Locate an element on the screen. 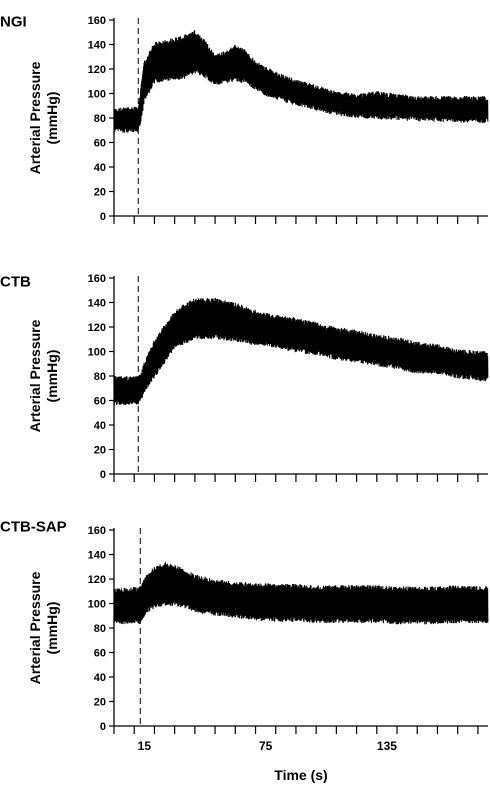  x-tick-label: 15 is located at coordinates (145, 746).